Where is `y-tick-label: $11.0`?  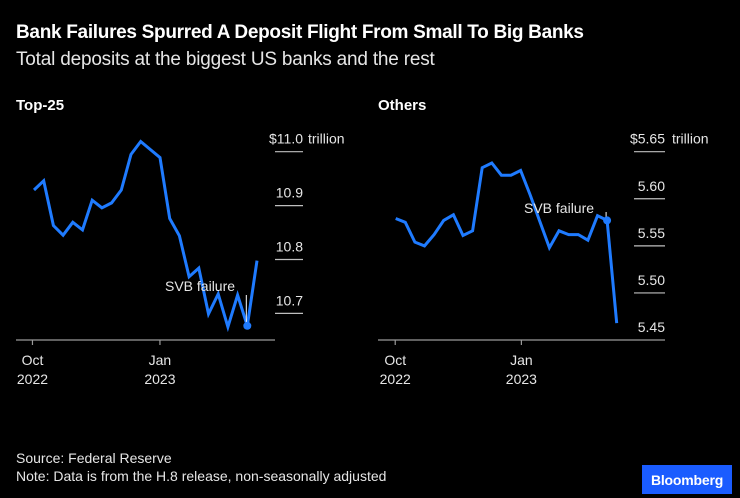 y-tick-label: $11.0 is located at coordinates (286, 139).